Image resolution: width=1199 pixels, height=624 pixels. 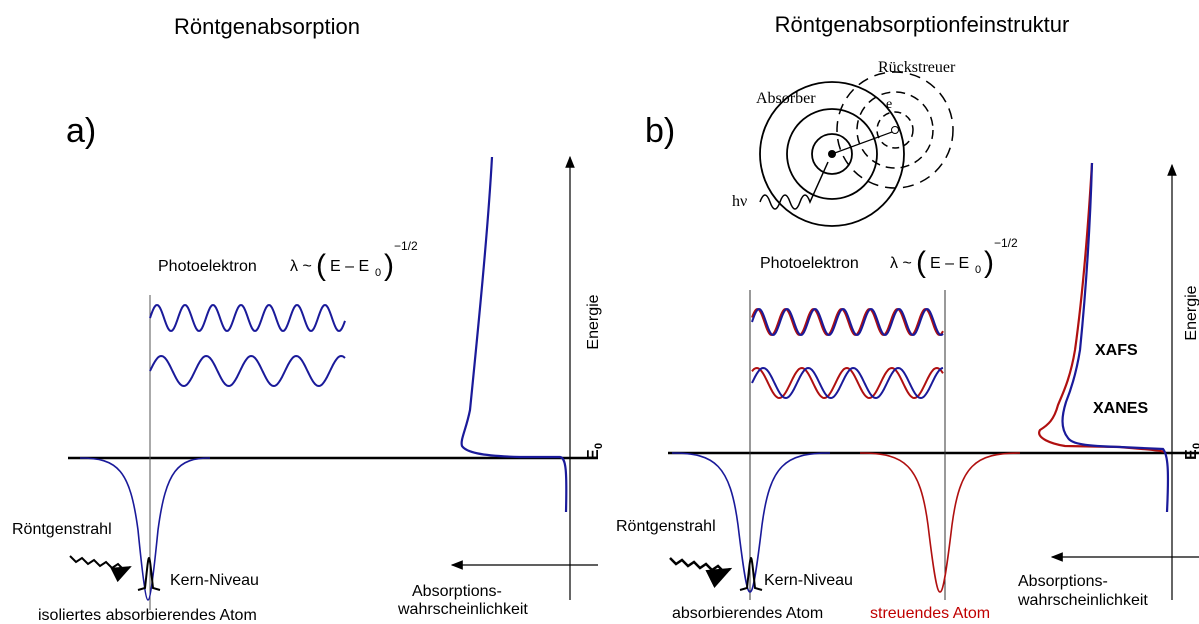 What do you see at coordinates (889, 104) in the screenshot?
I see `inset-label: e` at bounding box center [889, 104].